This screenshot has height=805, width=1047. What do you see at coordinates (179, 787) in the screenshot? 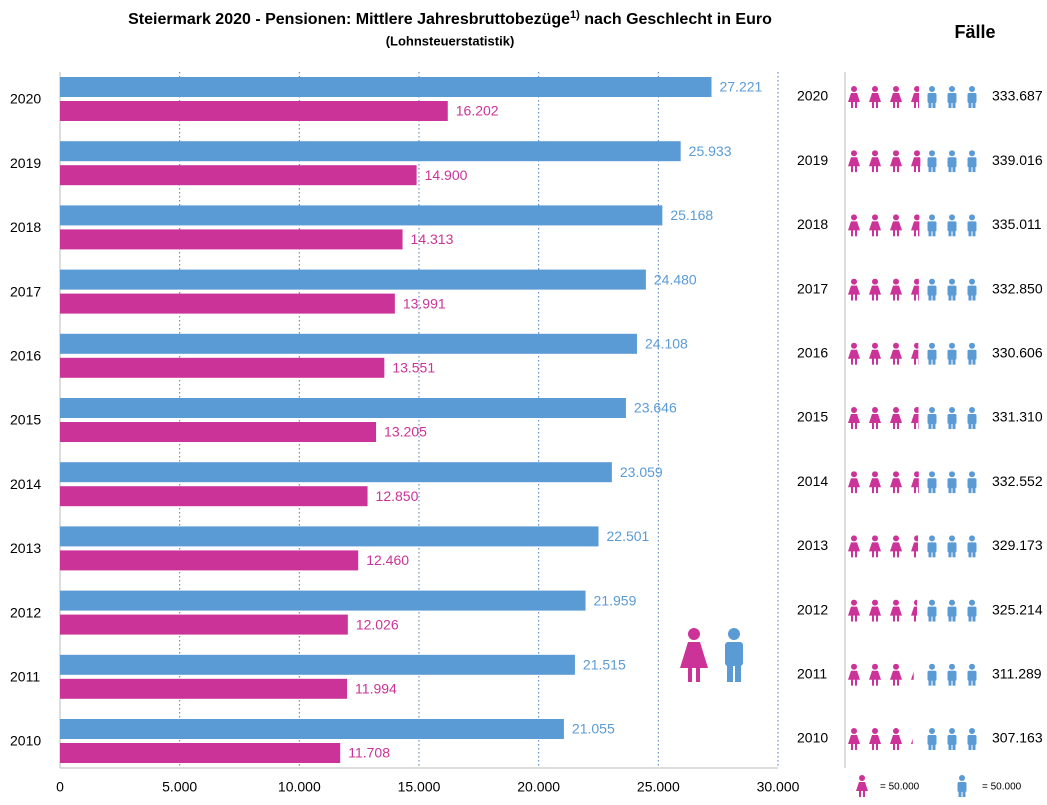
I see `x-tick-label: 5.000` at bounding box center [179, 787].